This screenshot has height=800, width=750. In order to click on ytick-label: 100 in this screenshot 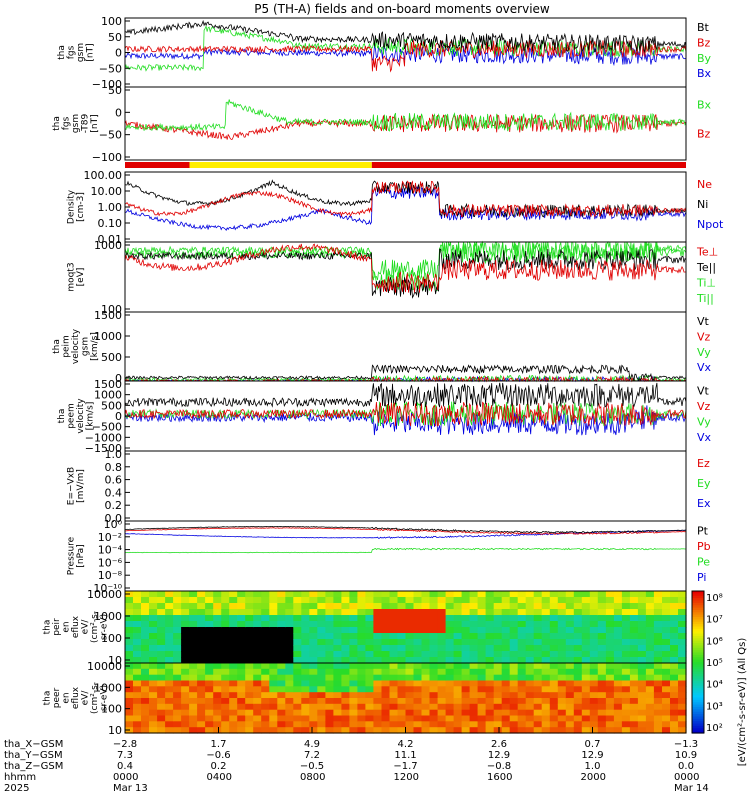, I will do `click(111, 21)`.